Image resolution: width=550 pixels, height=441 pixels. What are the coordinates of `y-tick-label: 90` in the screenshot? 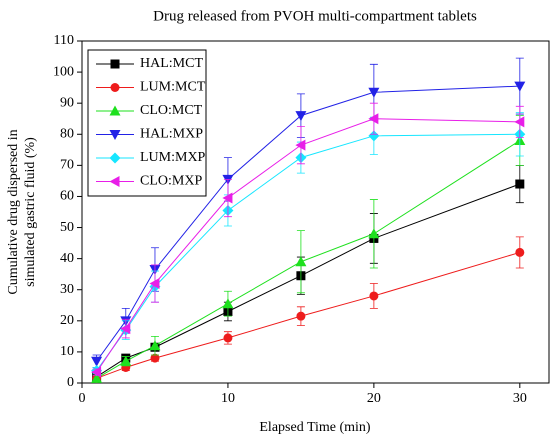 It's located at (67, 102).